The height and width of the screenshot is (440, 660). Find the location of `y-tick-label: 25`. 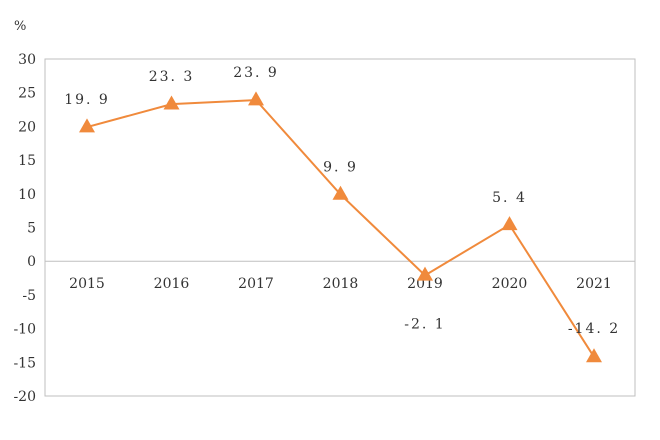

y-tick-label: 25 is located at coordinates (27, 94).